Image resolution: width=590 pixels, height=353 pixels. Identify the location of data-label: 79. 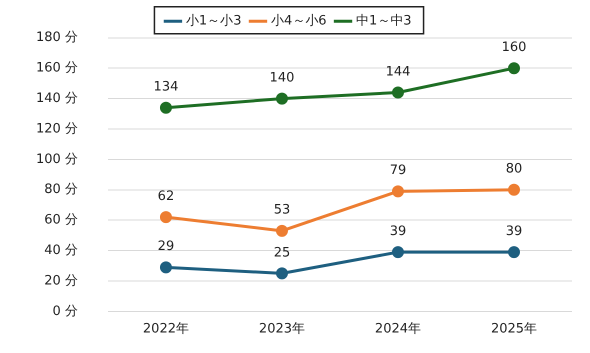
(398, 170).